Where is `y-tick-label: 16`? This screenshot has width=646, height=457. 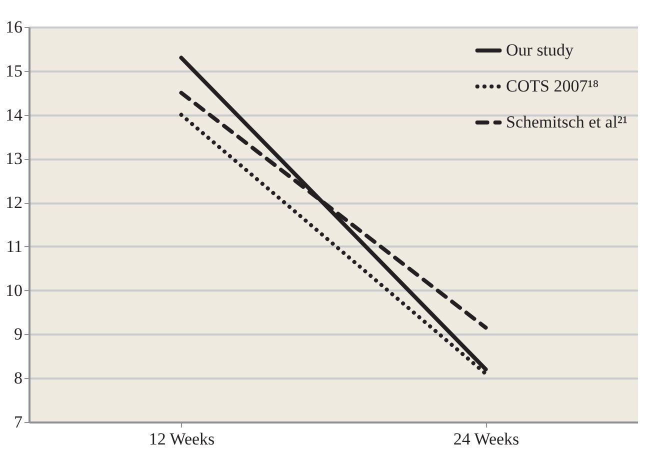
y-tick-label: 16 is located at coordinates (14, 27).